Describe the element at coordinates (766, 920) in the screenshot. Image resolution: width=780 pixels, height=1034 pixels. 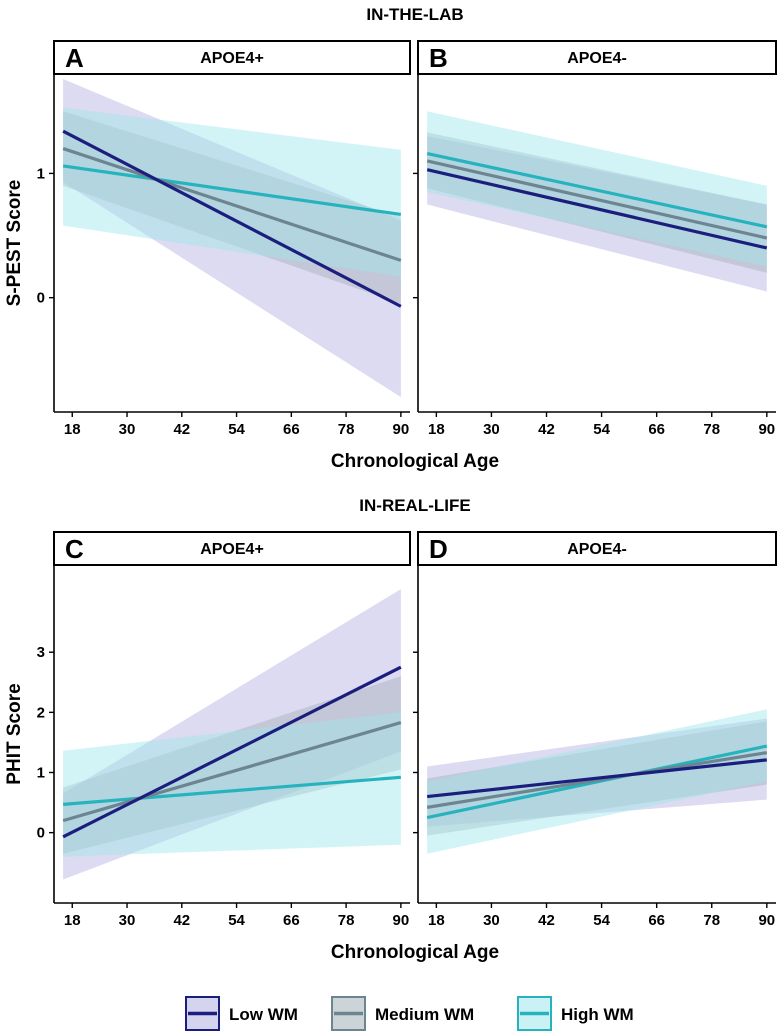
I see `x-tick-label-d-90: 90` at that location.